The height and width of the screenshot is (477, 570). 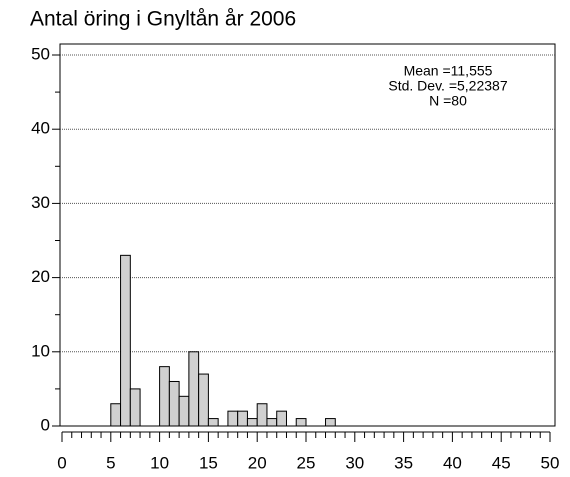 I want to click on x-tick-label: 35, so click(x=403, y=462).